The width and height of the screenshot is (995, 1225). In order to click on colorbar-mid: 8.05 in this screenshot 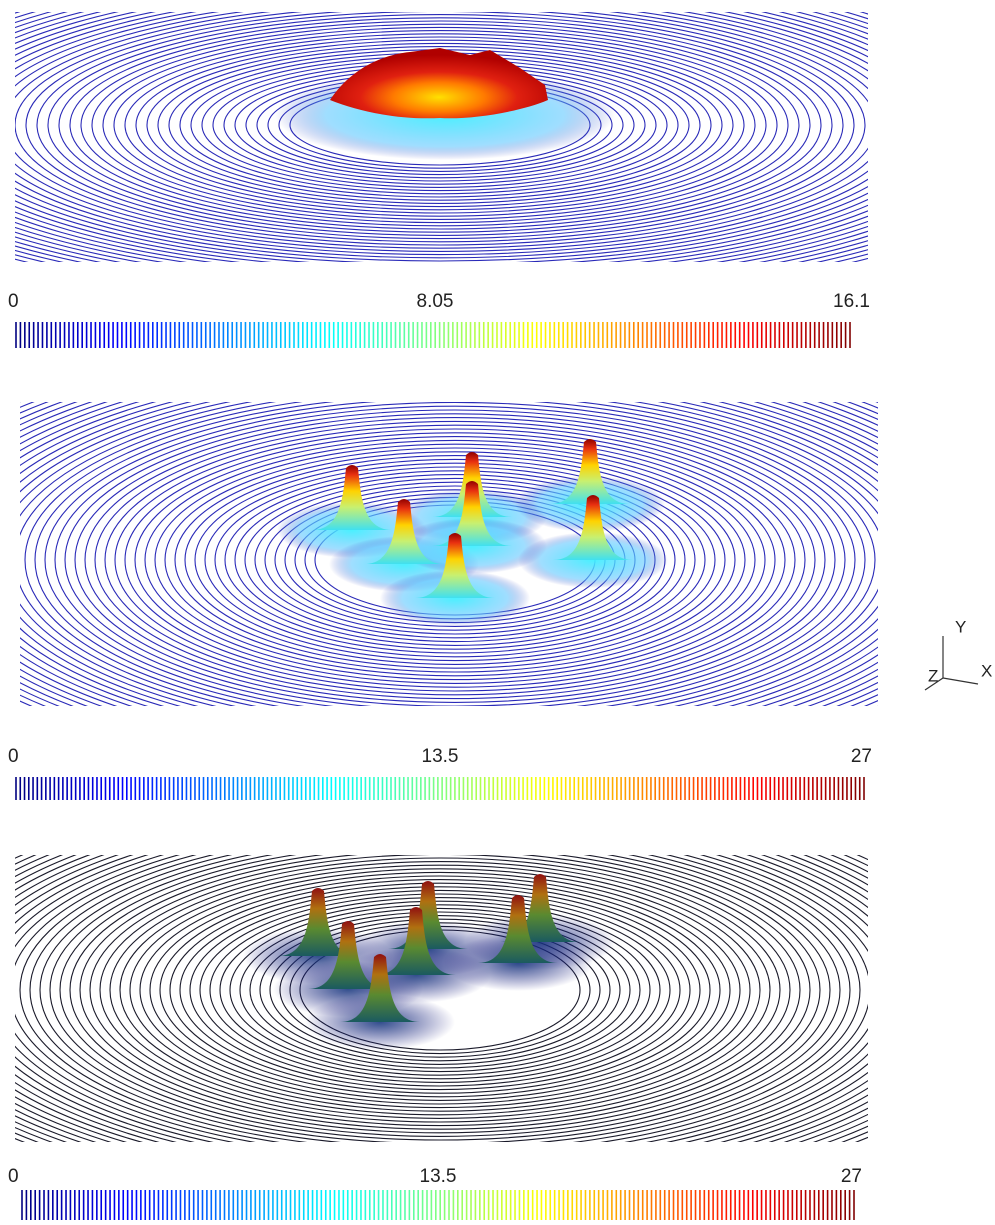, I will do `click(435, 301)`.